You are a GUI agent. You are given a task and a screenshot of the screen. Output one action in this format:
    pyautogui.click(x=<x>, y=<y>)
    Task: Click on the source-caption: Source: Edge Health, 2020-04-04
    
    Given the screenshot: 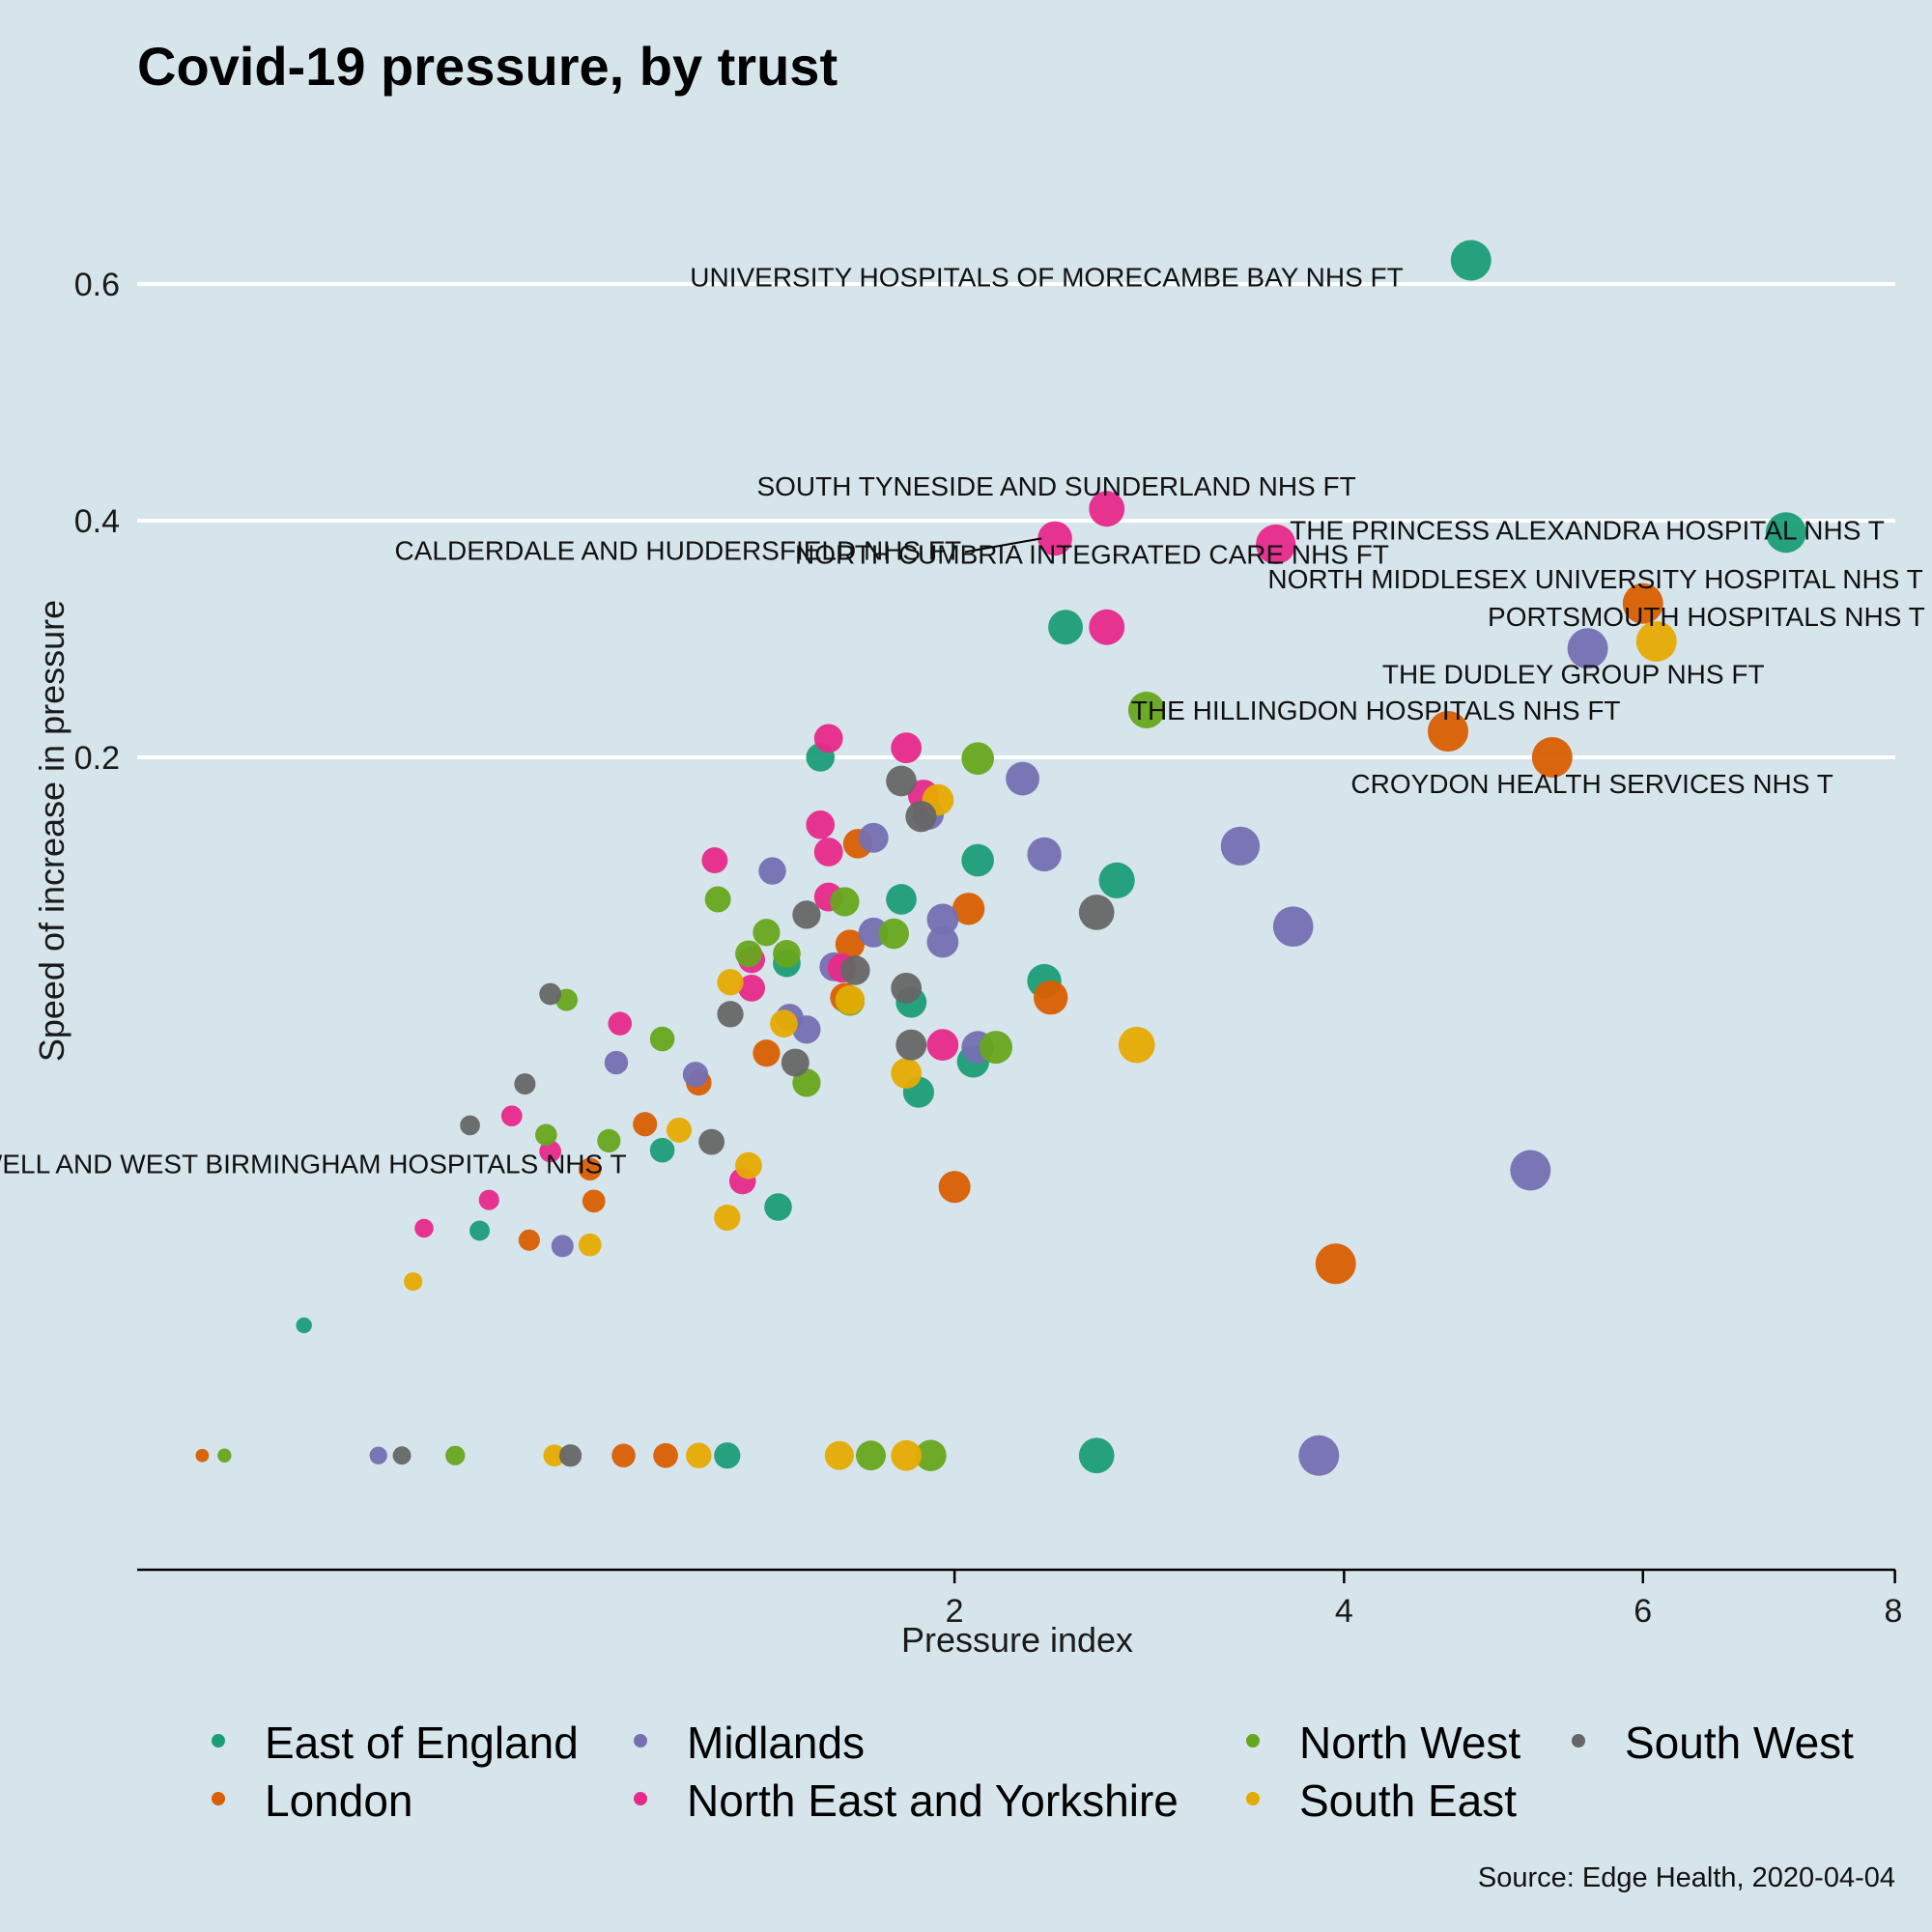 What is the action you would take?
    pyautogui.click(x=1686, y=1877)
    